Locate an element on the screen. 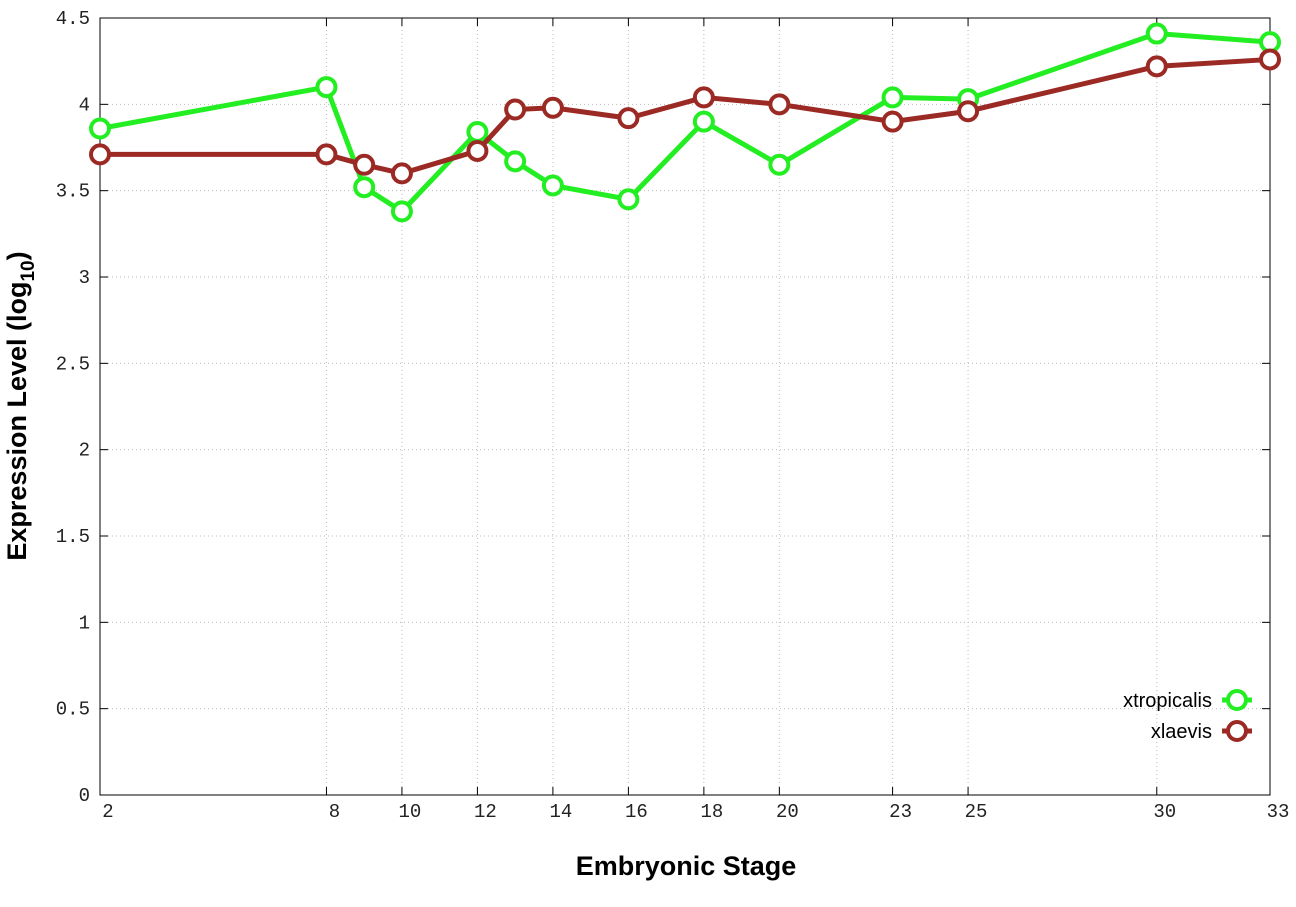  x-tick-label: 8 is located at coordinates (334, 812).